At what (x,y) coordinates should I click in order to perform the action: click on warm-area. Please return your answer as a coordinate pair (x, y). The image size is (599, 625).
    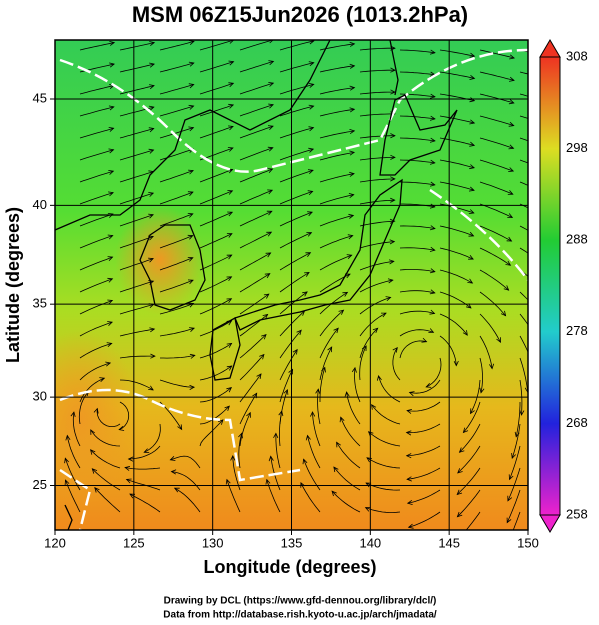
    Looking at the image, I should click on (160, 260).